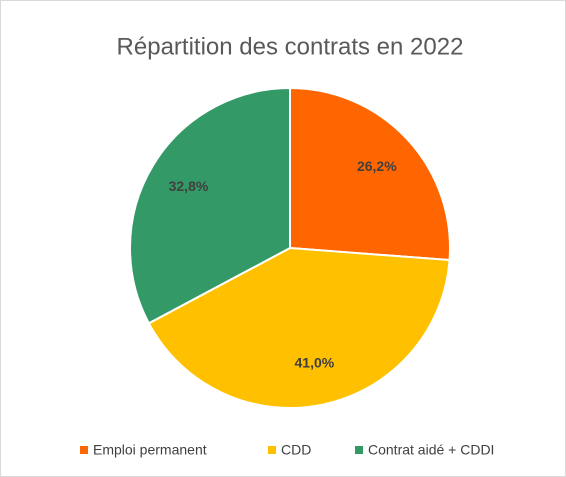 The width and height of the screenshot is (566, 477). Describe the element at coordinates (150, 450) in the screenshot. I see `legend-label: Emploi permanent` at that location.